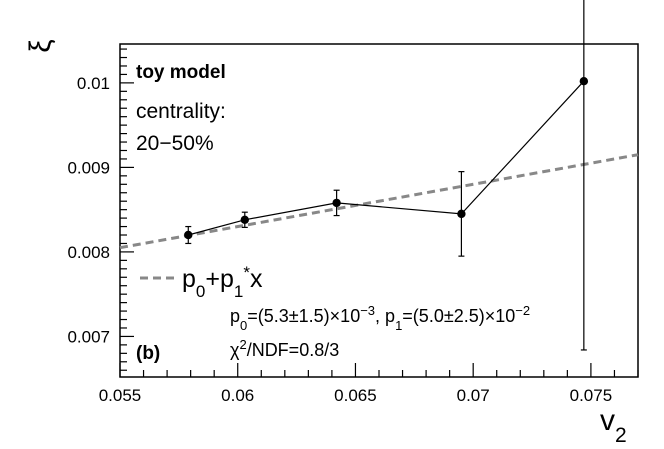 This screenshot has width=664, height=449. I want to click on model-label: toy model, so click(181, 72).